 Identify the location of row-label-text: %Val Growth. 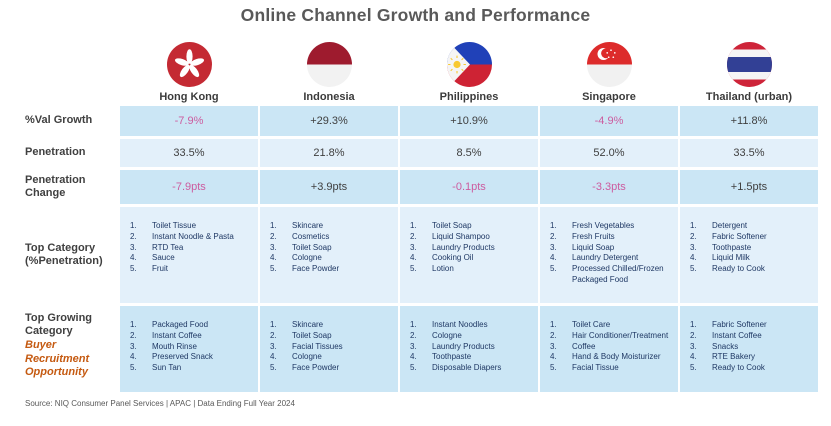
(59, 120).